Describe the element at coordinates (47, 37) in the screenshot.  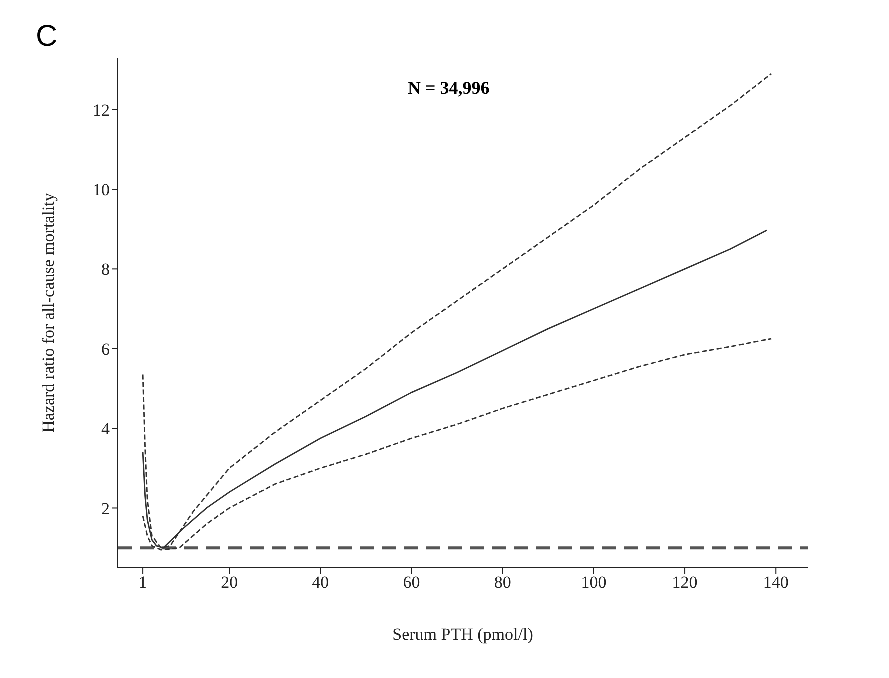
I see `chart-title: C` at that location.